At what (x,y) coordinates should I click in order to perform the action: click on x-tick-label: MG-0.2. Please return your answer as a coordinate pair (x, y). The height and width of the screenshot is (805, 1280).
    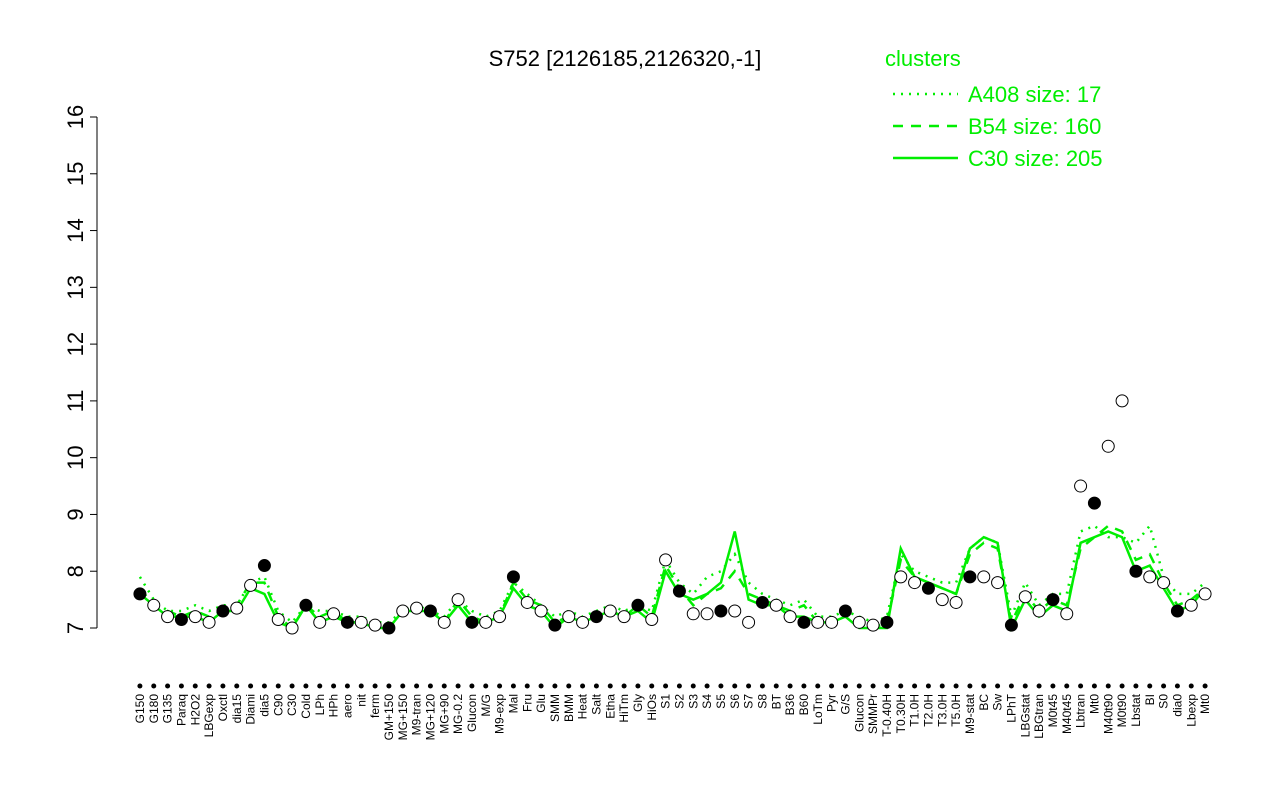
    Looking at the image, I should click on (458, 714).